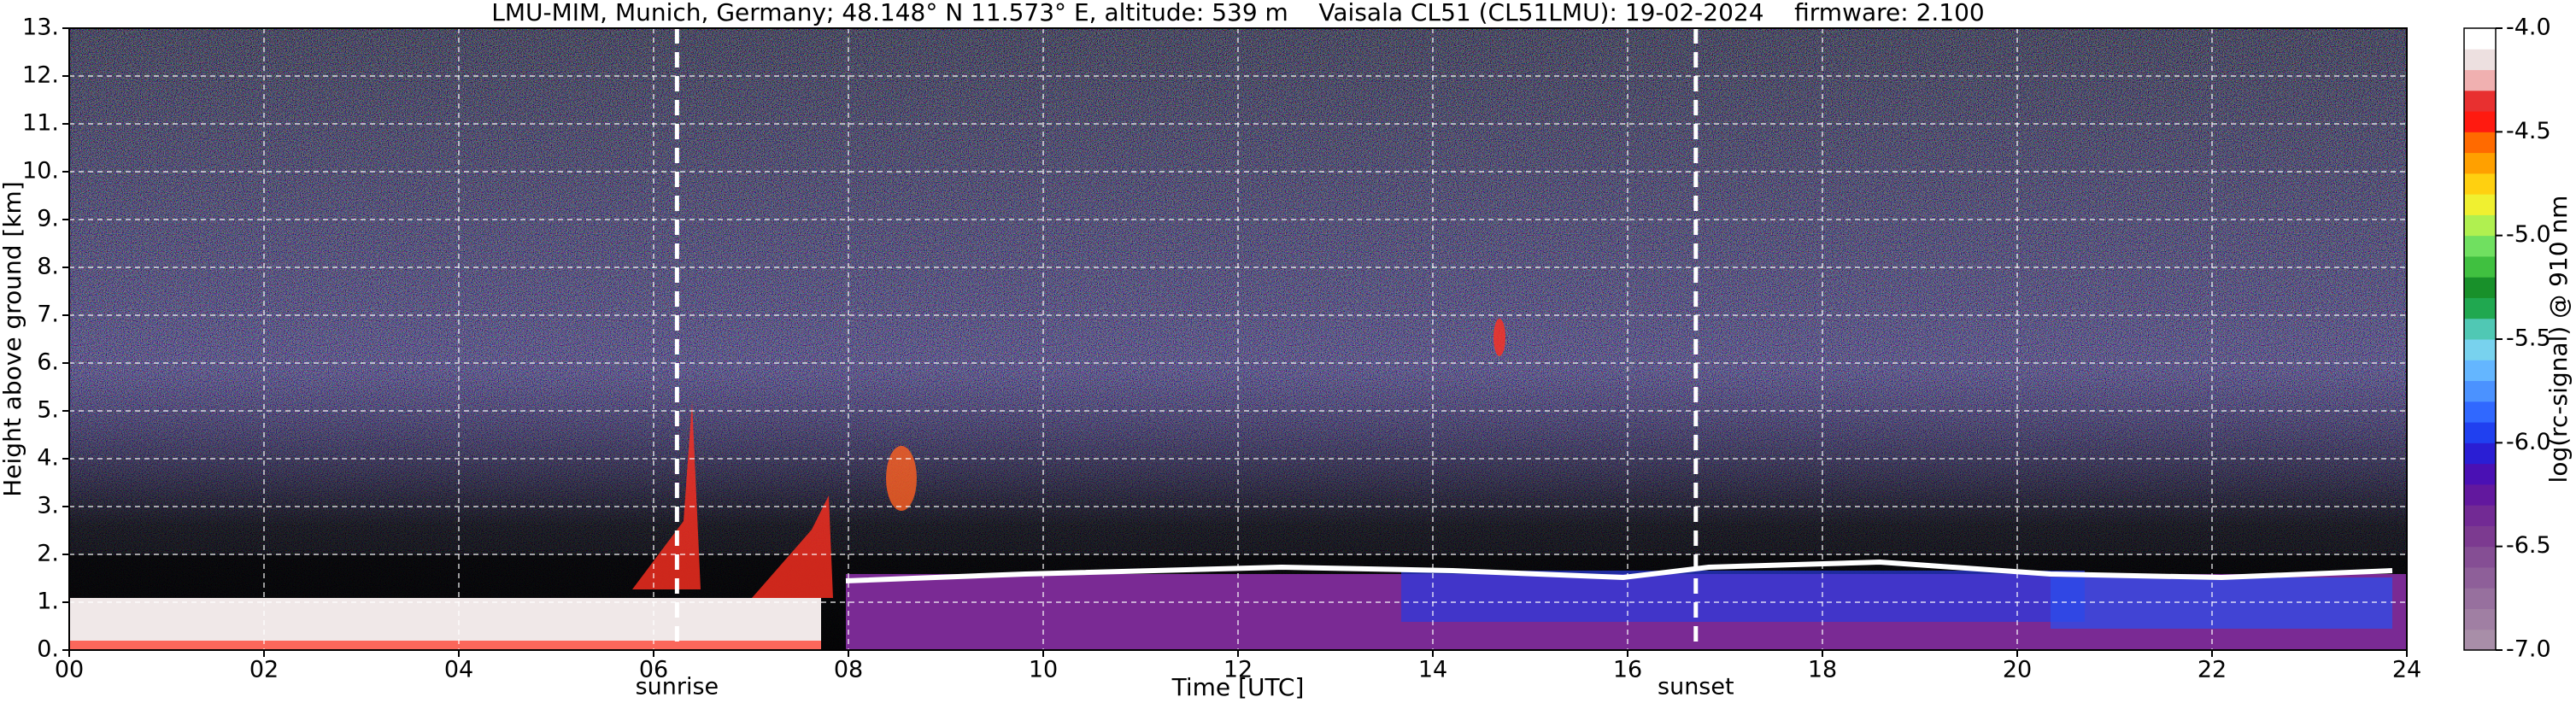 This screenshot has width=2576, height=709. I want to click on colorbar-tick-label: -6.0, so click(2528, 442).